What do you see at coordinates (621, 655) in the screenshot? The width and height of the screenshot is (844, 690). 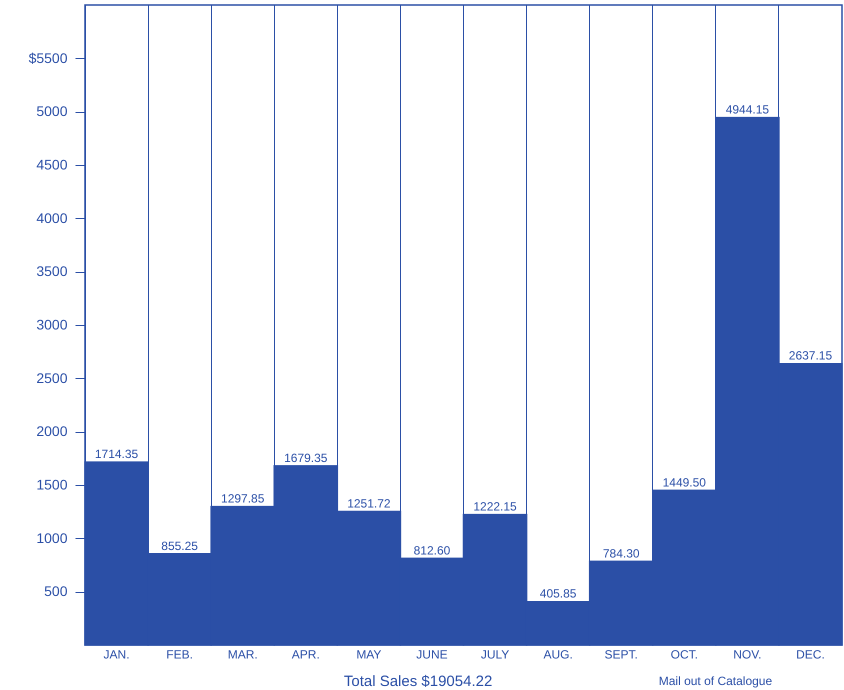 I see `x-tick-label: SEPT.` at bounding box center [621, 655].